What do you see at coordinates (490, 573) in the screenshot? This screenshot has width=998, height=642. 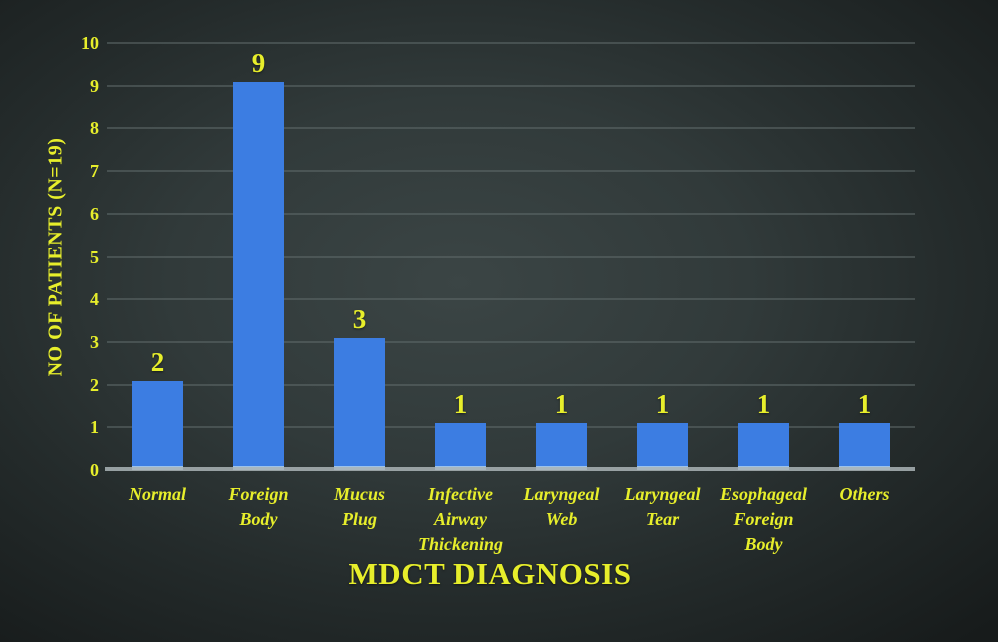 I see `chart-title: MDCT DIAGNOSIS` at bounding box center [490, 573].